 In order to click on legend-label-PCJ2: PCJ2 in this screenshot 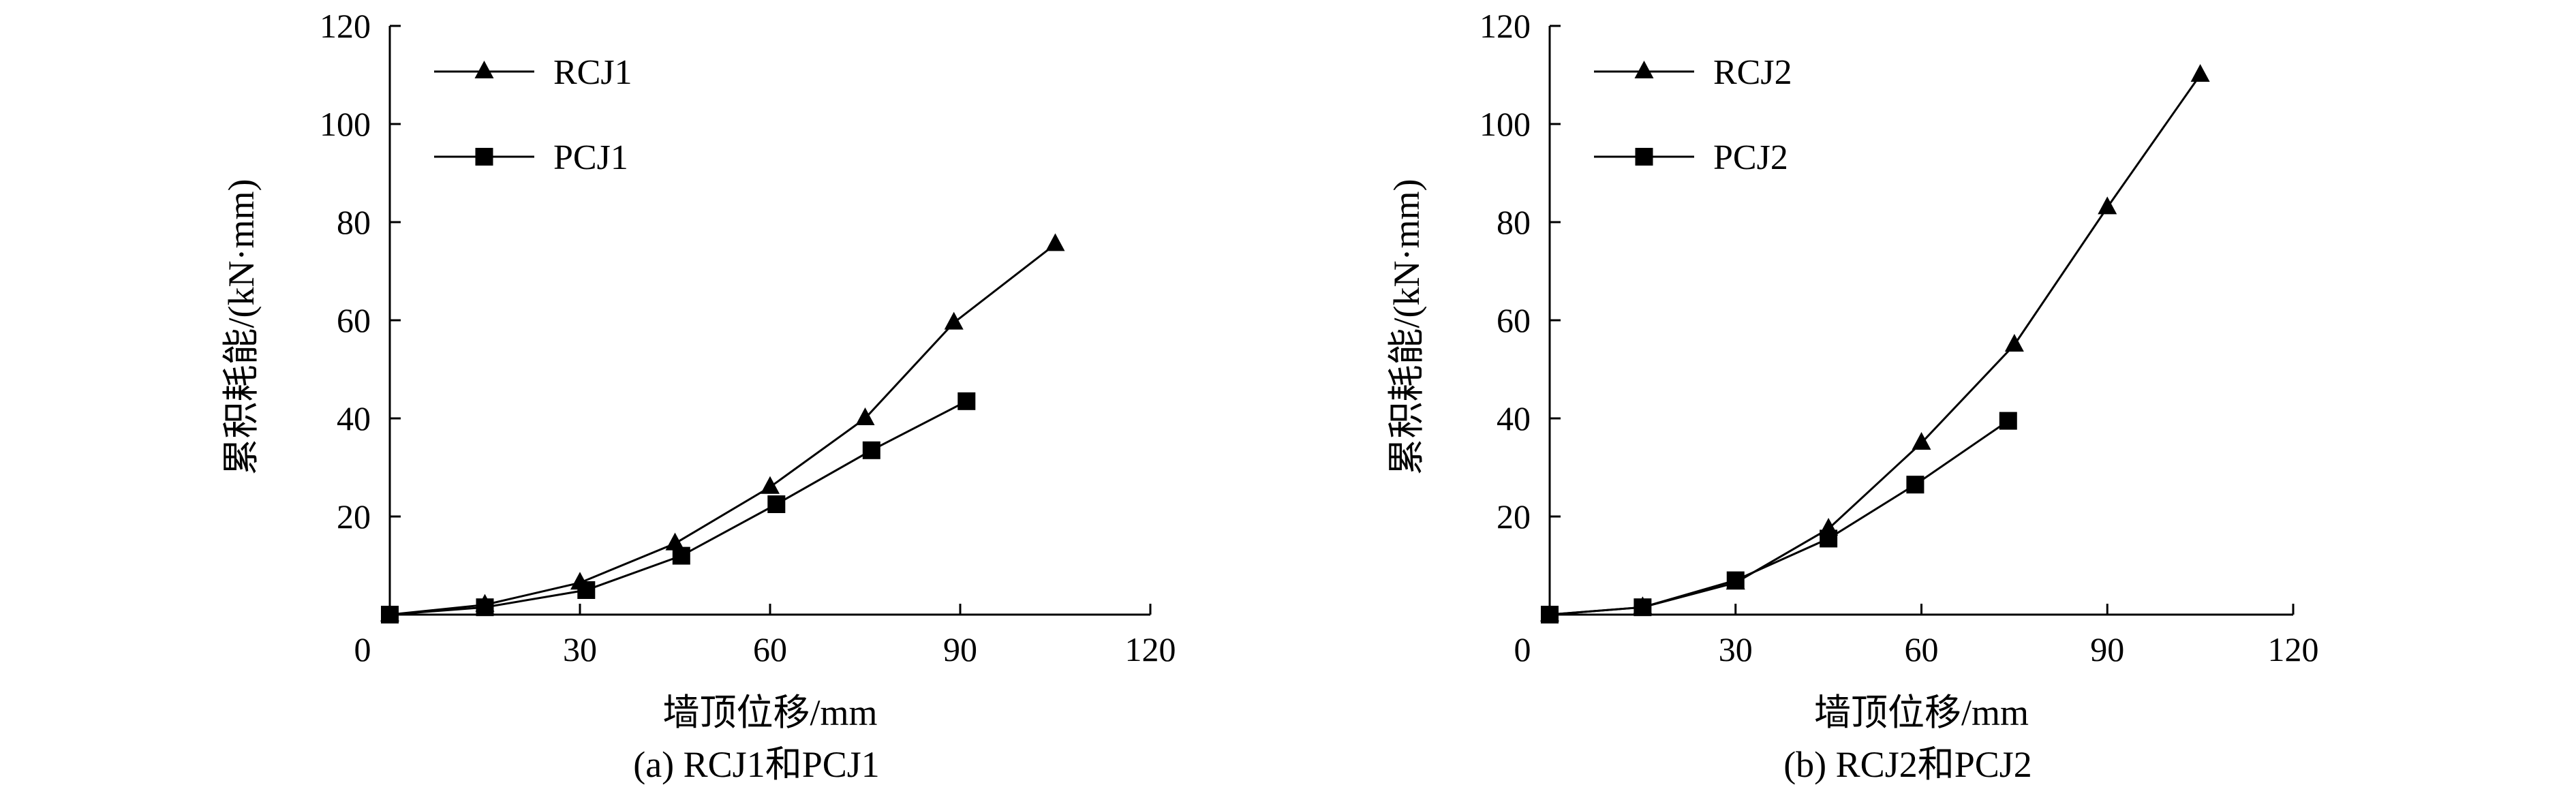, I will do `click(1750, 157)`.